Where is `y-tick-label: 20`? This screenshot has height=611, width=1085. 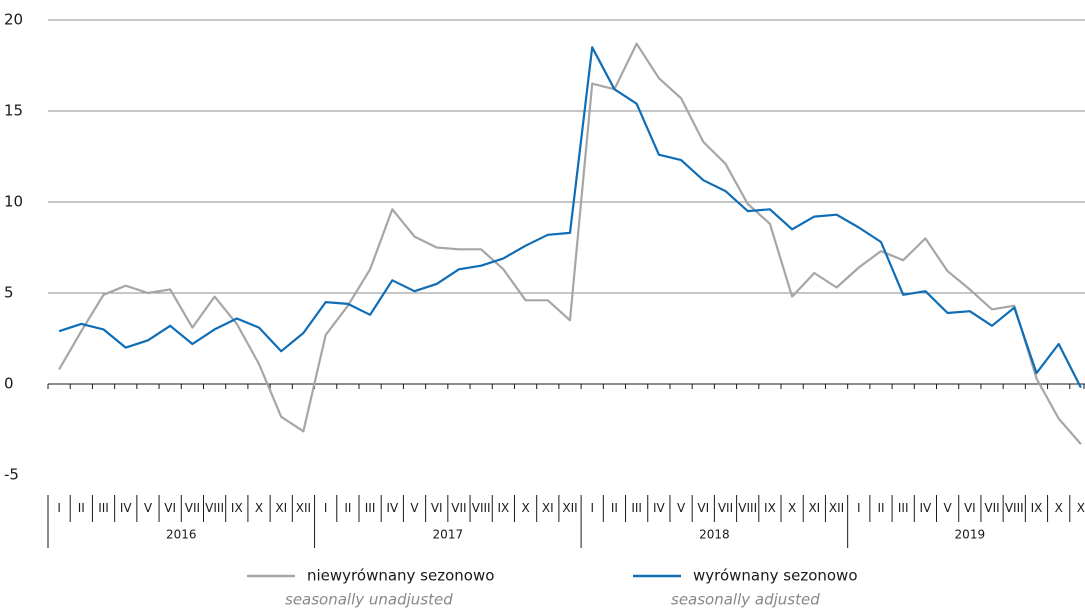
y-tick-label: 20 is located at coordinates (13, 20).